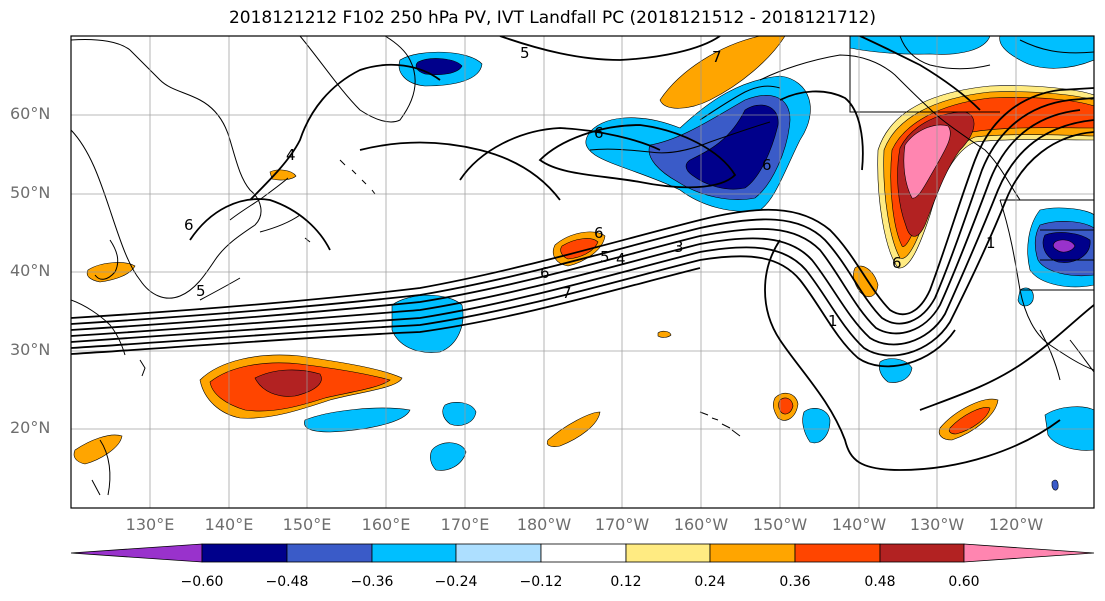 This screenshot has height=601, width=1105. What do you see at coordinates (30, 270) in the screenshot?
I see `lat-label: 40°N` at bounding box center [30, 270].